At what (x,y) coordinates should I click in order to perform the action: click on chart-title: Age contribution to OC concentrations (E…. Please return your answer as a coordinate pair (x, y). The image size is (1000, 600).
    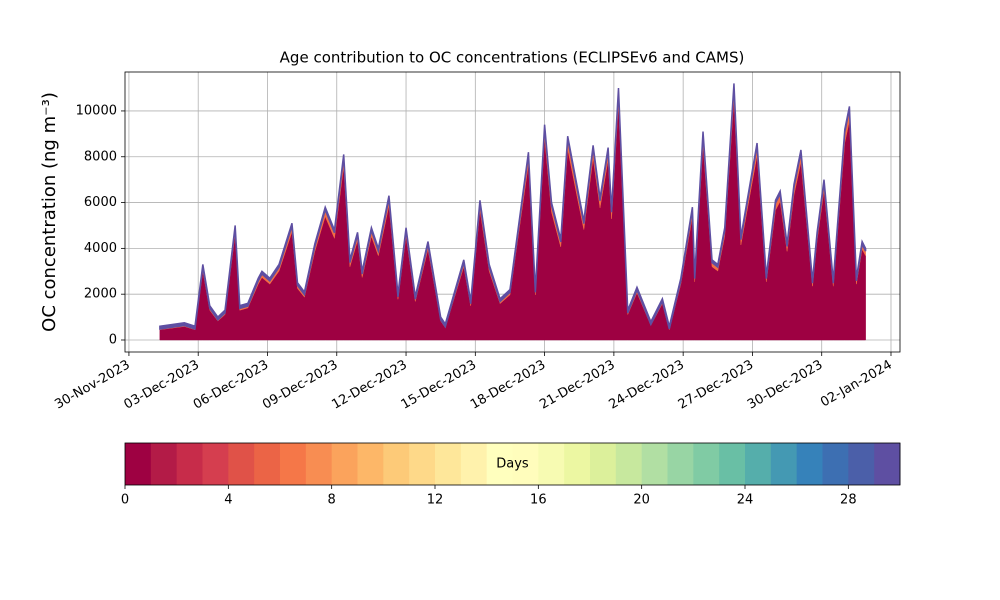
    Looking at the image, I should click on (512, 58).